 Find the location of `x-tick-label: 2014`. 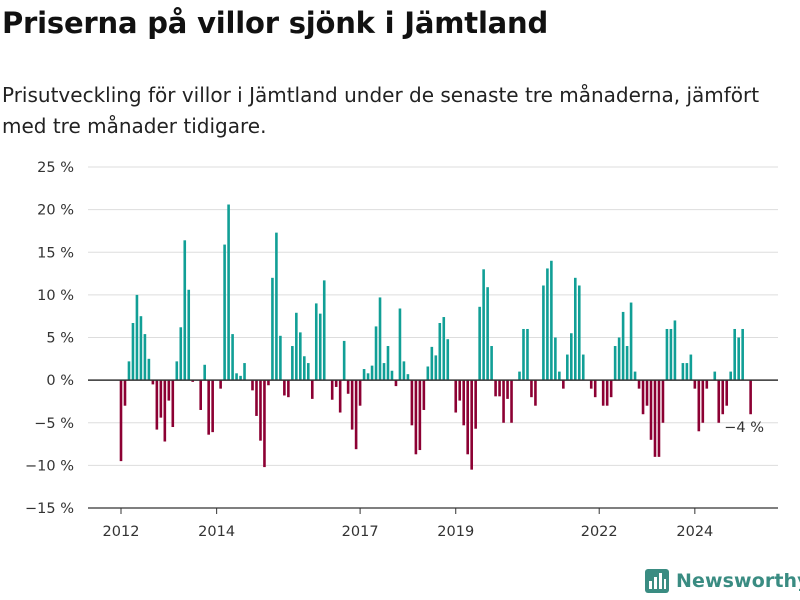

x-tick-label: 2014 is located at coordinates (216, 532).